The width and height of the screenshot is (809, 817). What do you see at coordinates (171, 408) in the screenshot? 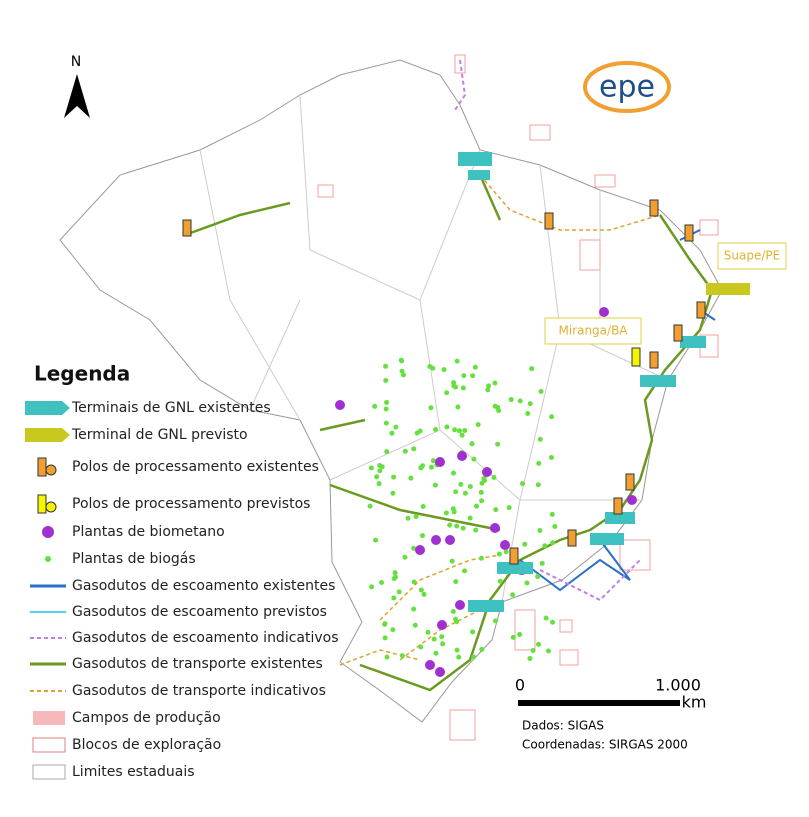
I see `legend-label: Terminais de GNL existentes` at bounding box center [171, 408].